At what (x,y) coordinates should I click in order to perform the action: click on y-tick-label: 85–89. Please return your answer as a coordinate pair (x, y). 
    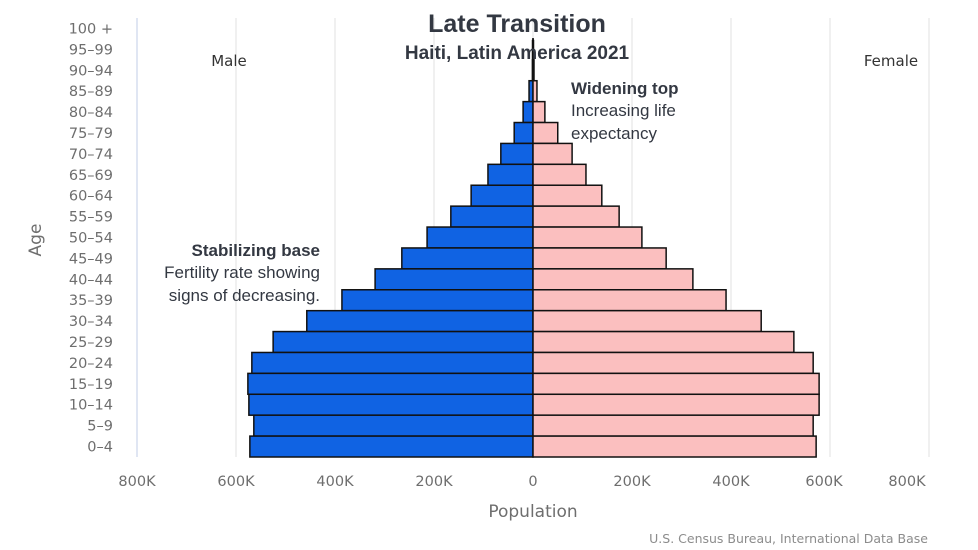
    Looking at the image, I should click on (91, 92).